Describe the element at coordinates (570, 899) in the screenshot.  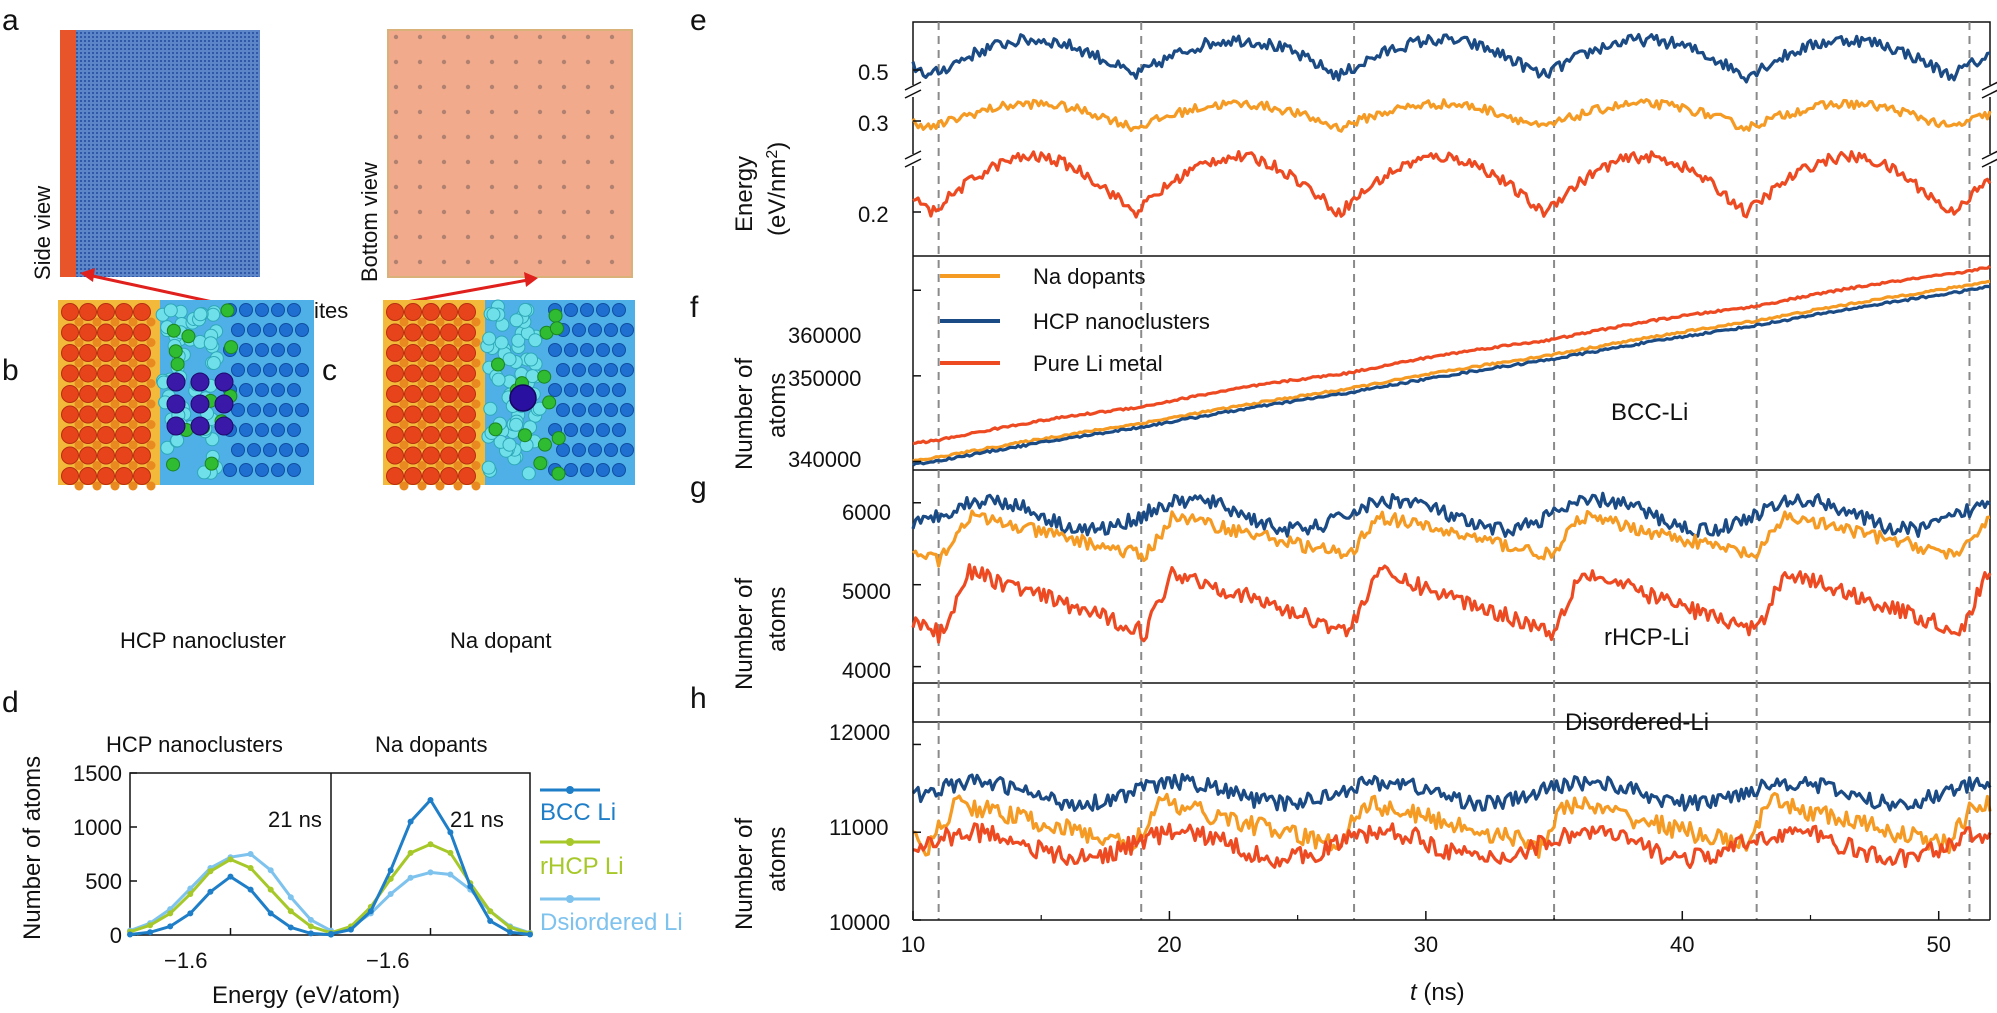
I see `d-legend-dis-marker` at that location.